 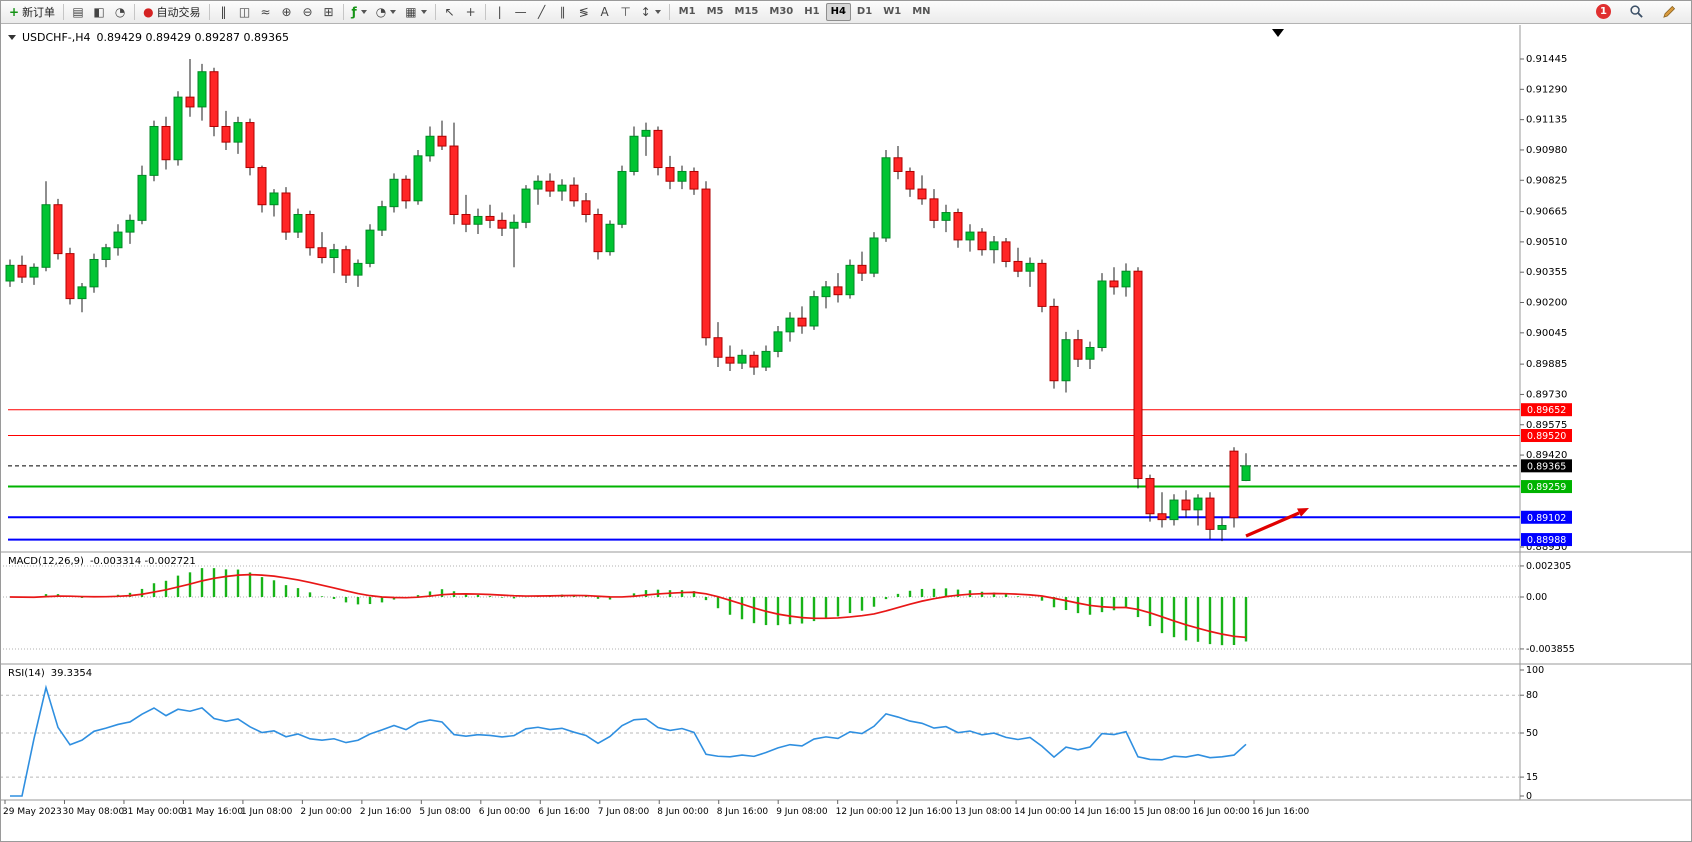 I want to click on svg-text: 6 Jun 16:00, so click(x=564, y=812).